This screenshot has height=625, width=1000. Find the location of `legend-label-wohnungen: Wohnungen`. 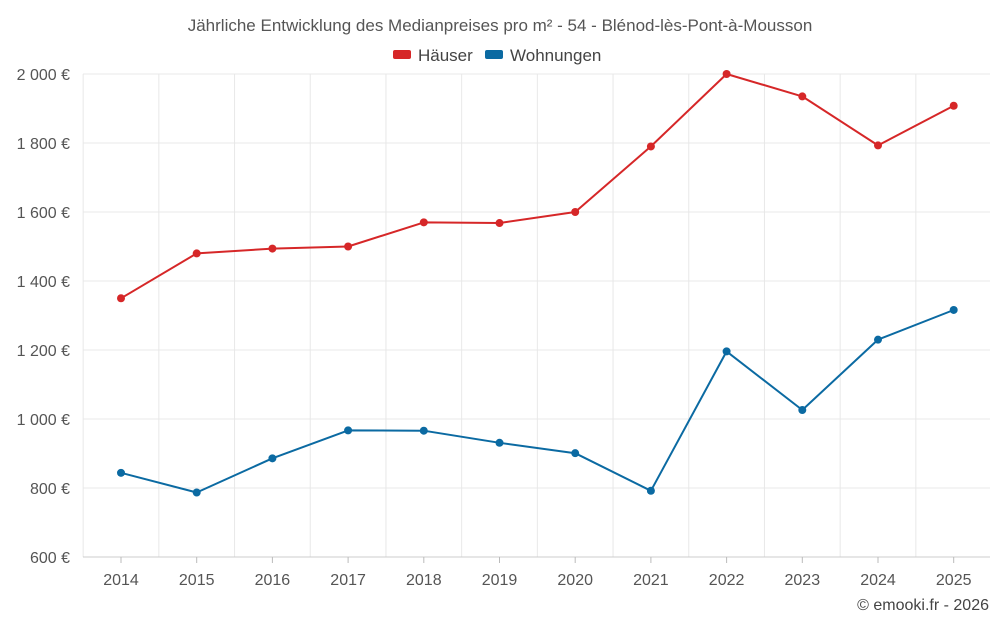

legend-label-wohnungen: Wohnungen is located at coordinates (555, 55).